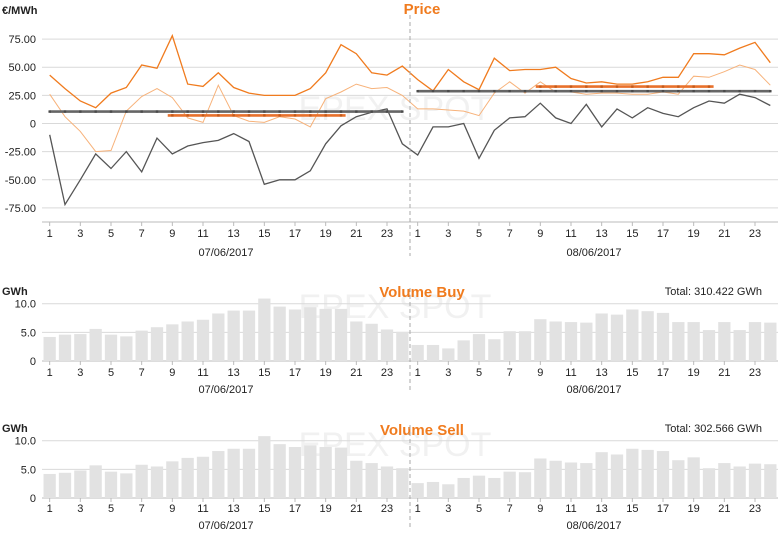 The height and width of the screenshot is (533, 780). I want to click on buy-xtick-label: 23, so click(755, 373).